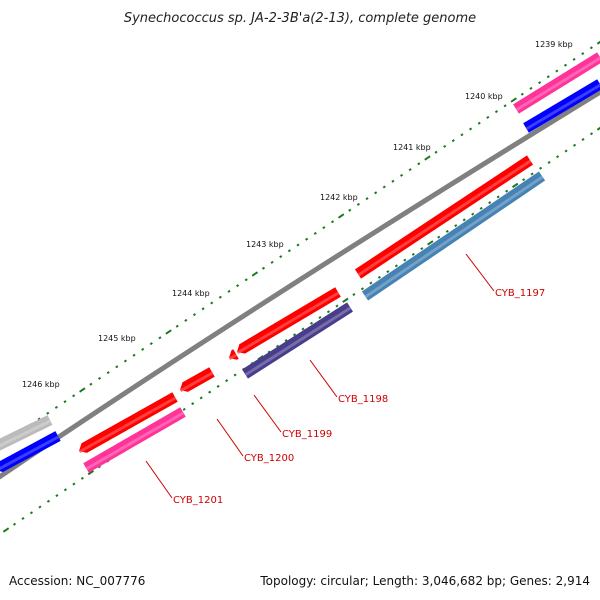 The height and width of the screenshot is (600, 600). Describe the element at coordinates (265, 244) in the screenshot. I see `scale-label: 1243 kbp` at that location.